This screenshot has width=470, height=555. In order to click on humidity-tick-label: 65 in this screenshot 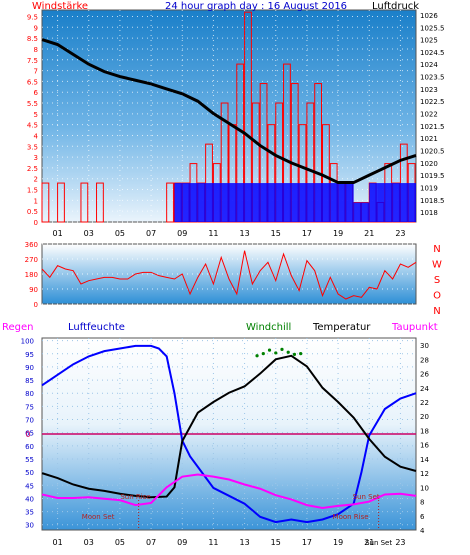, I will do `click(29, 434)`.